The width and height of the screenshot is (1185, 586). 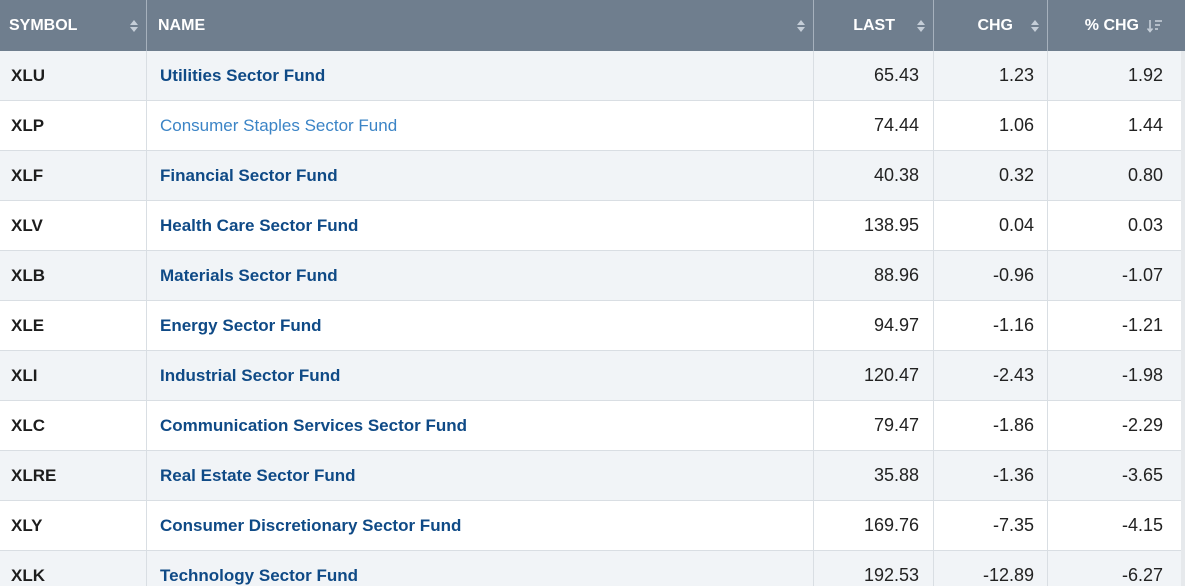 What do you see at coordinates (991, 325) in the screenshot?
I see `chg-cell: -1.16` at bounding box center [991, 325].